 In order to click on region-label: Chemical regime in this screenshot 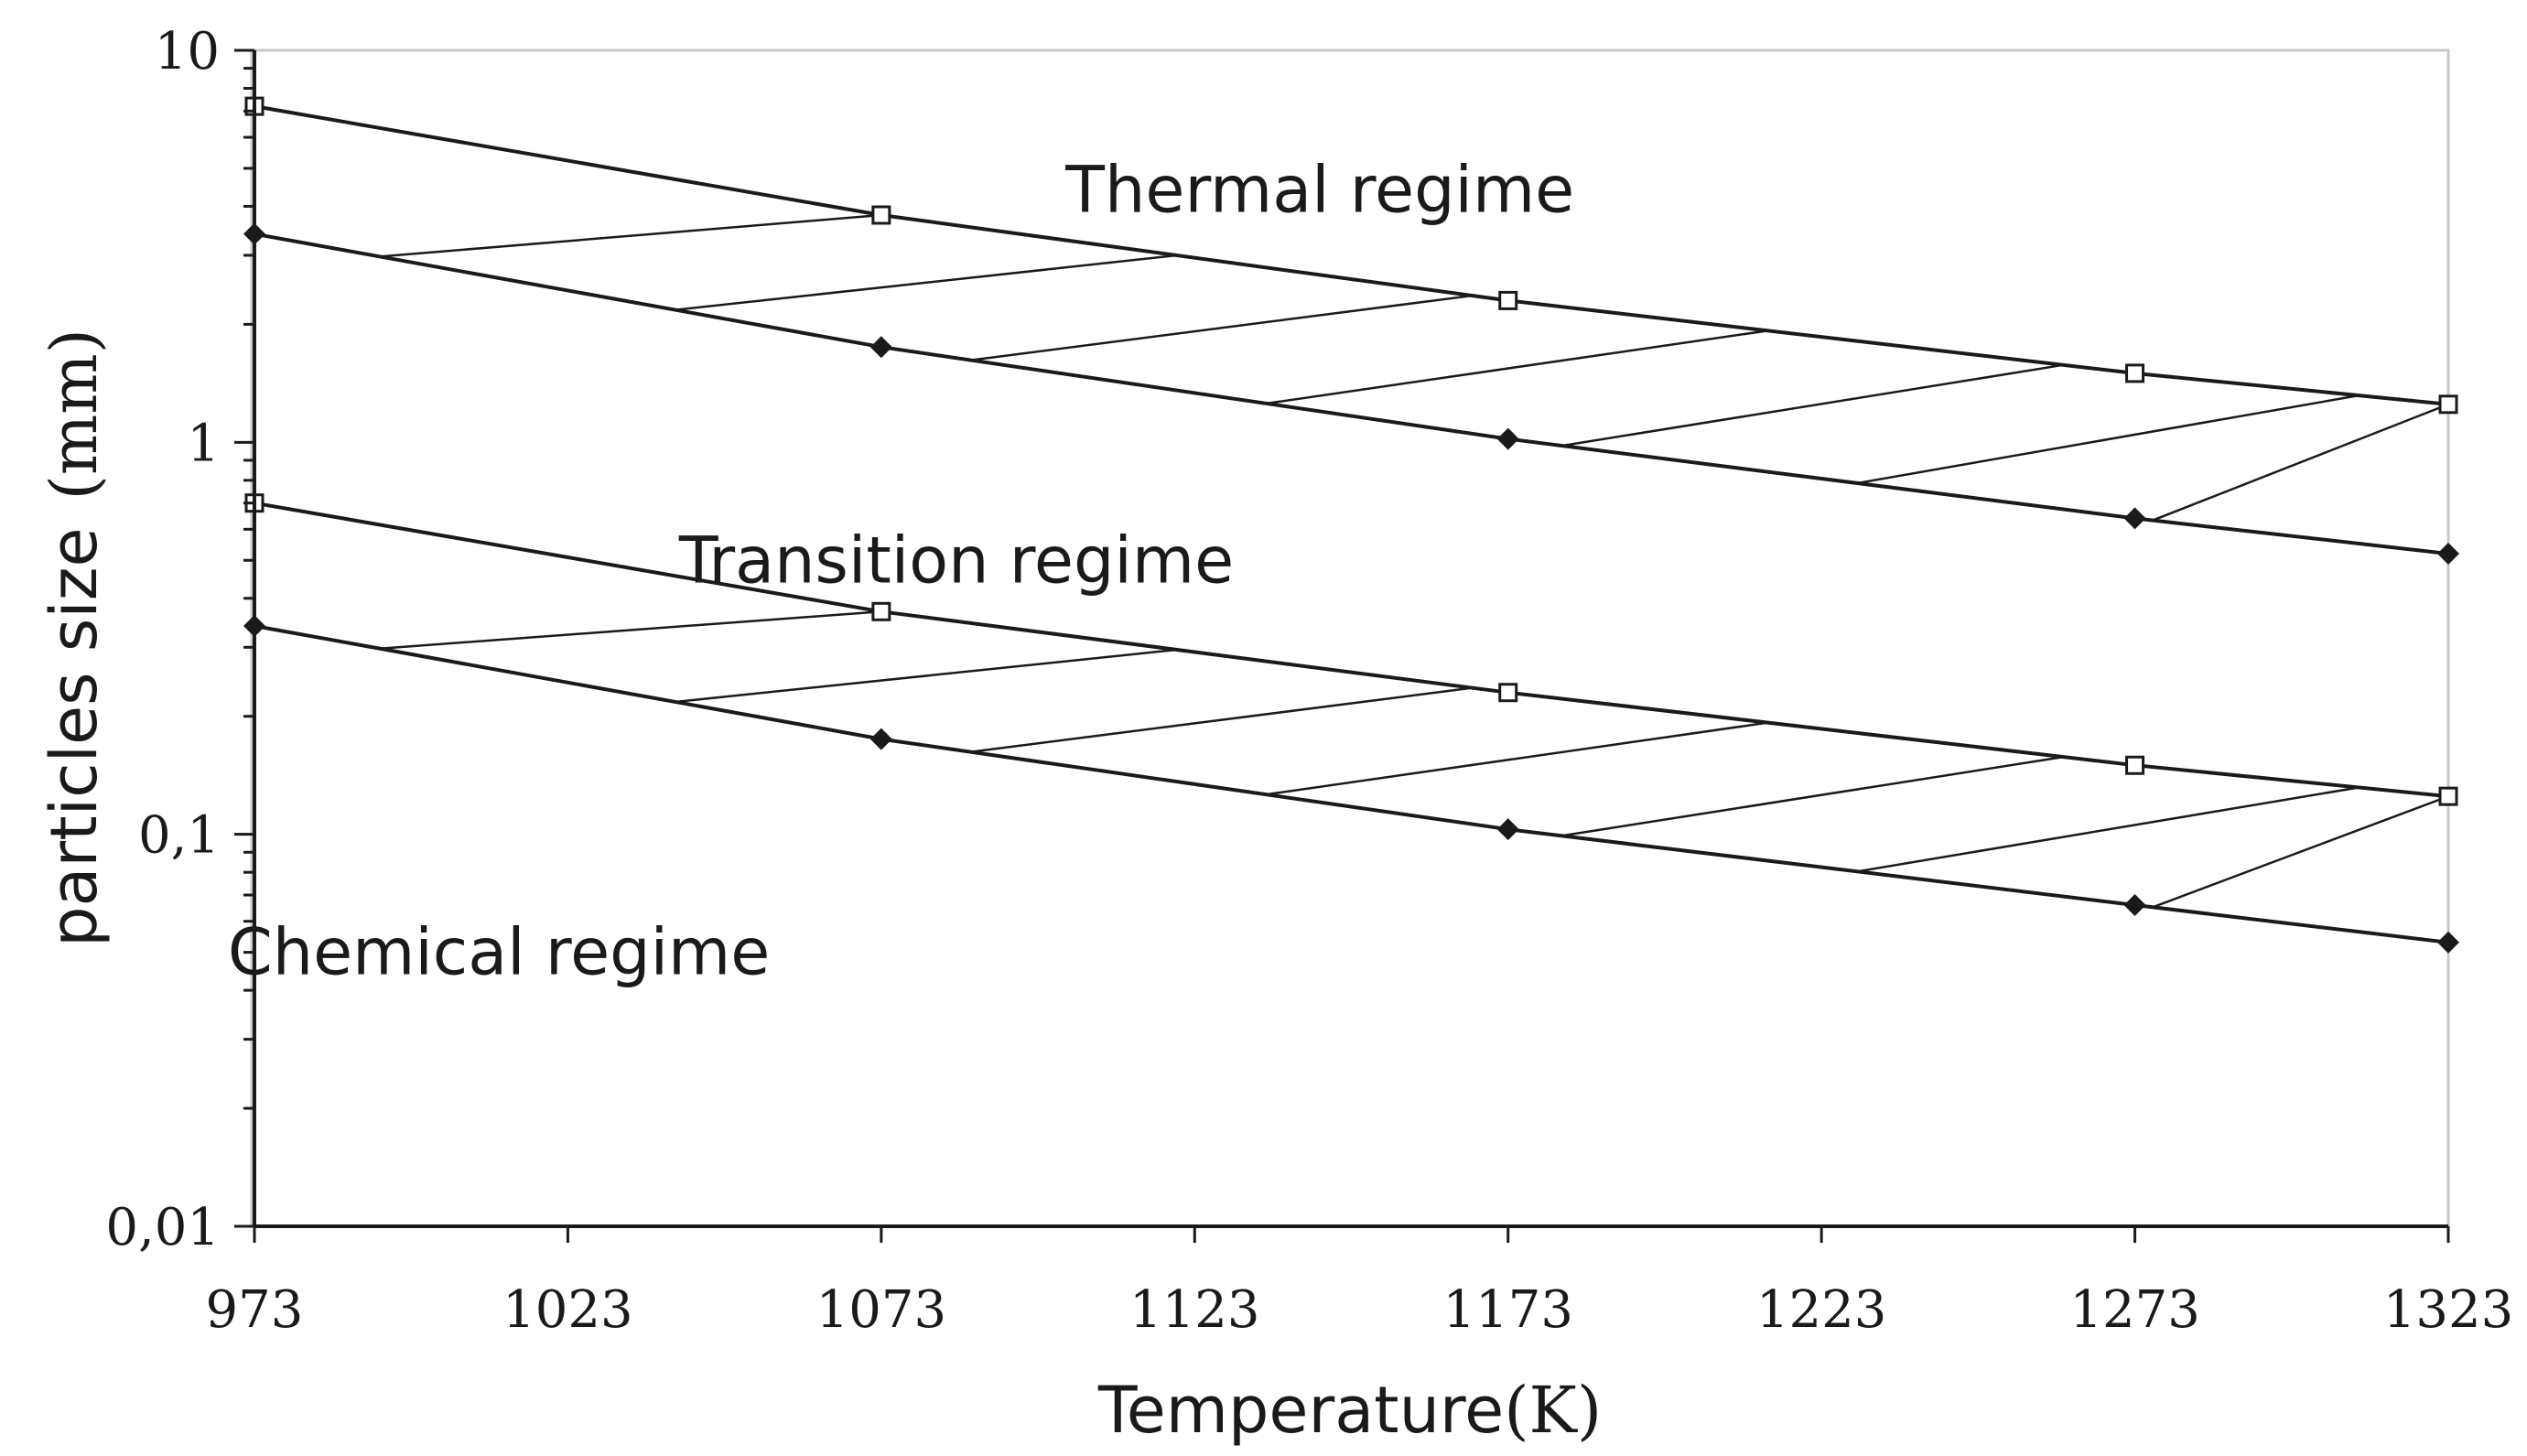, I will do `click(499, 952)`.